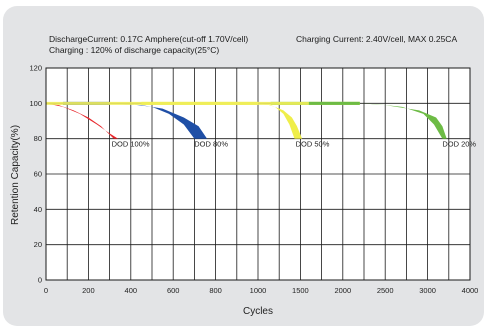 The image size is (487, 329). I want to click on dod-curve-label: DOD 50%, so click(313, 144).